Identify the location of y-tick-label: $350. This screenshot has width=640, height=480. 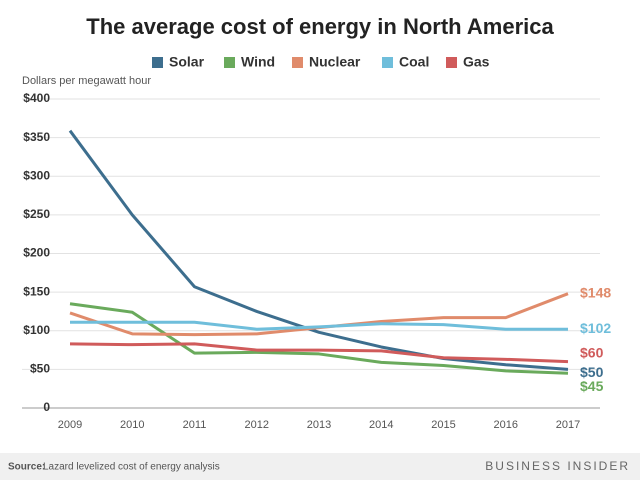
(36, 137).